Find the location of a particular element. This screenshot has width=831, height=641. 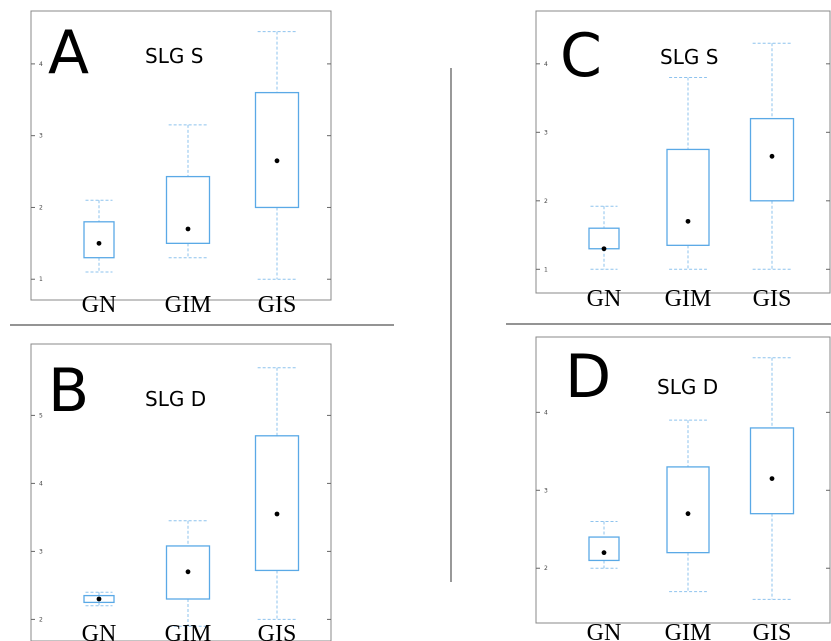

panel-letter: A is located at coordinates (68, 53).